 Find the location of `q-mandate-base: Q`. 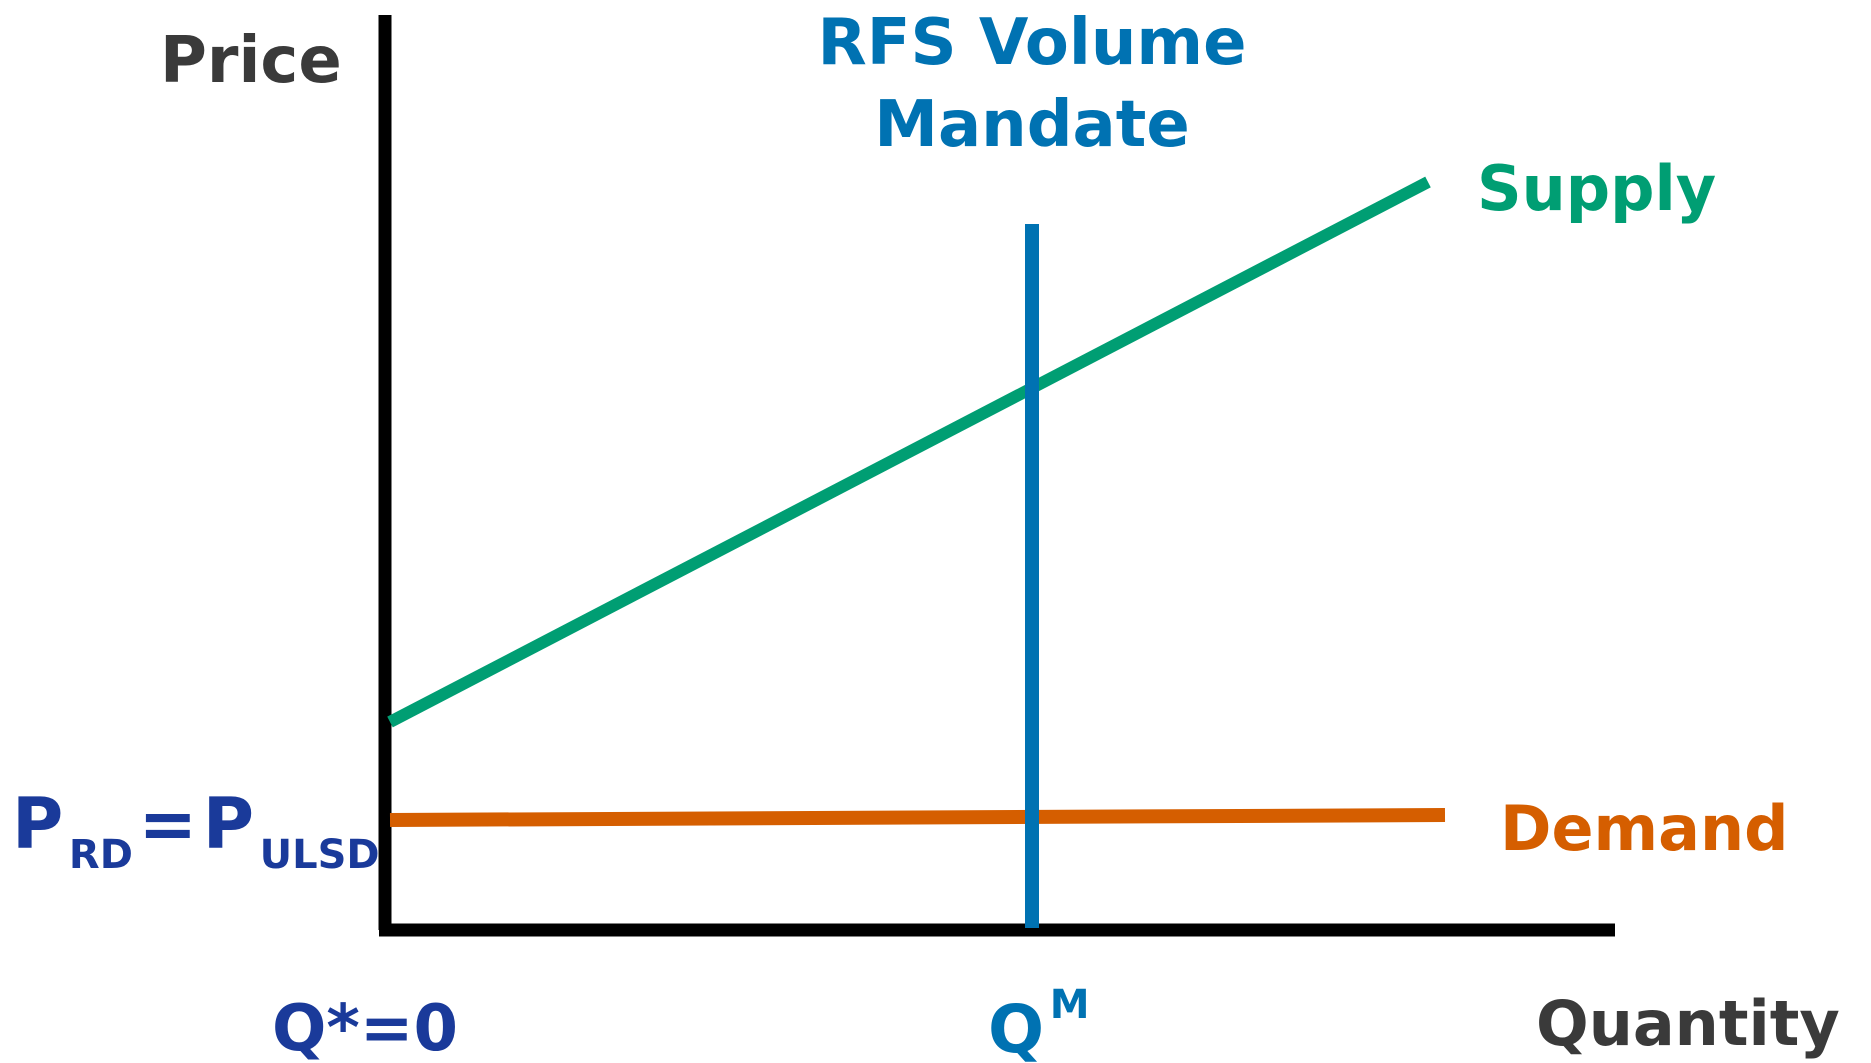

q-mandate-base: Q is located at coordinates (1016, 1027).